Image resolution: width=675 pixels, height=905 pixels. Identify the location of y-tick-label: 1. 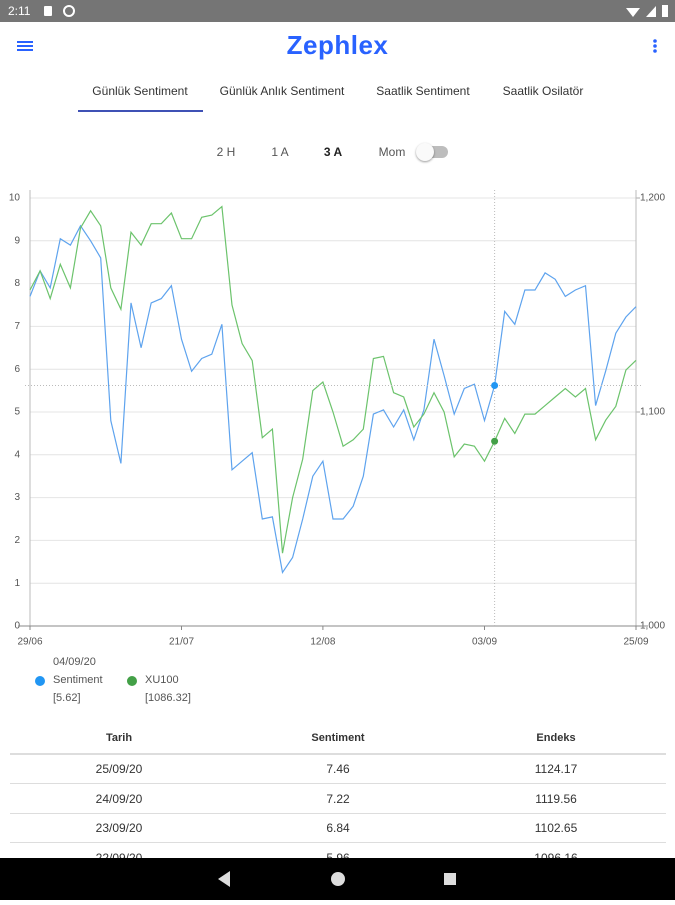
(17, 583).